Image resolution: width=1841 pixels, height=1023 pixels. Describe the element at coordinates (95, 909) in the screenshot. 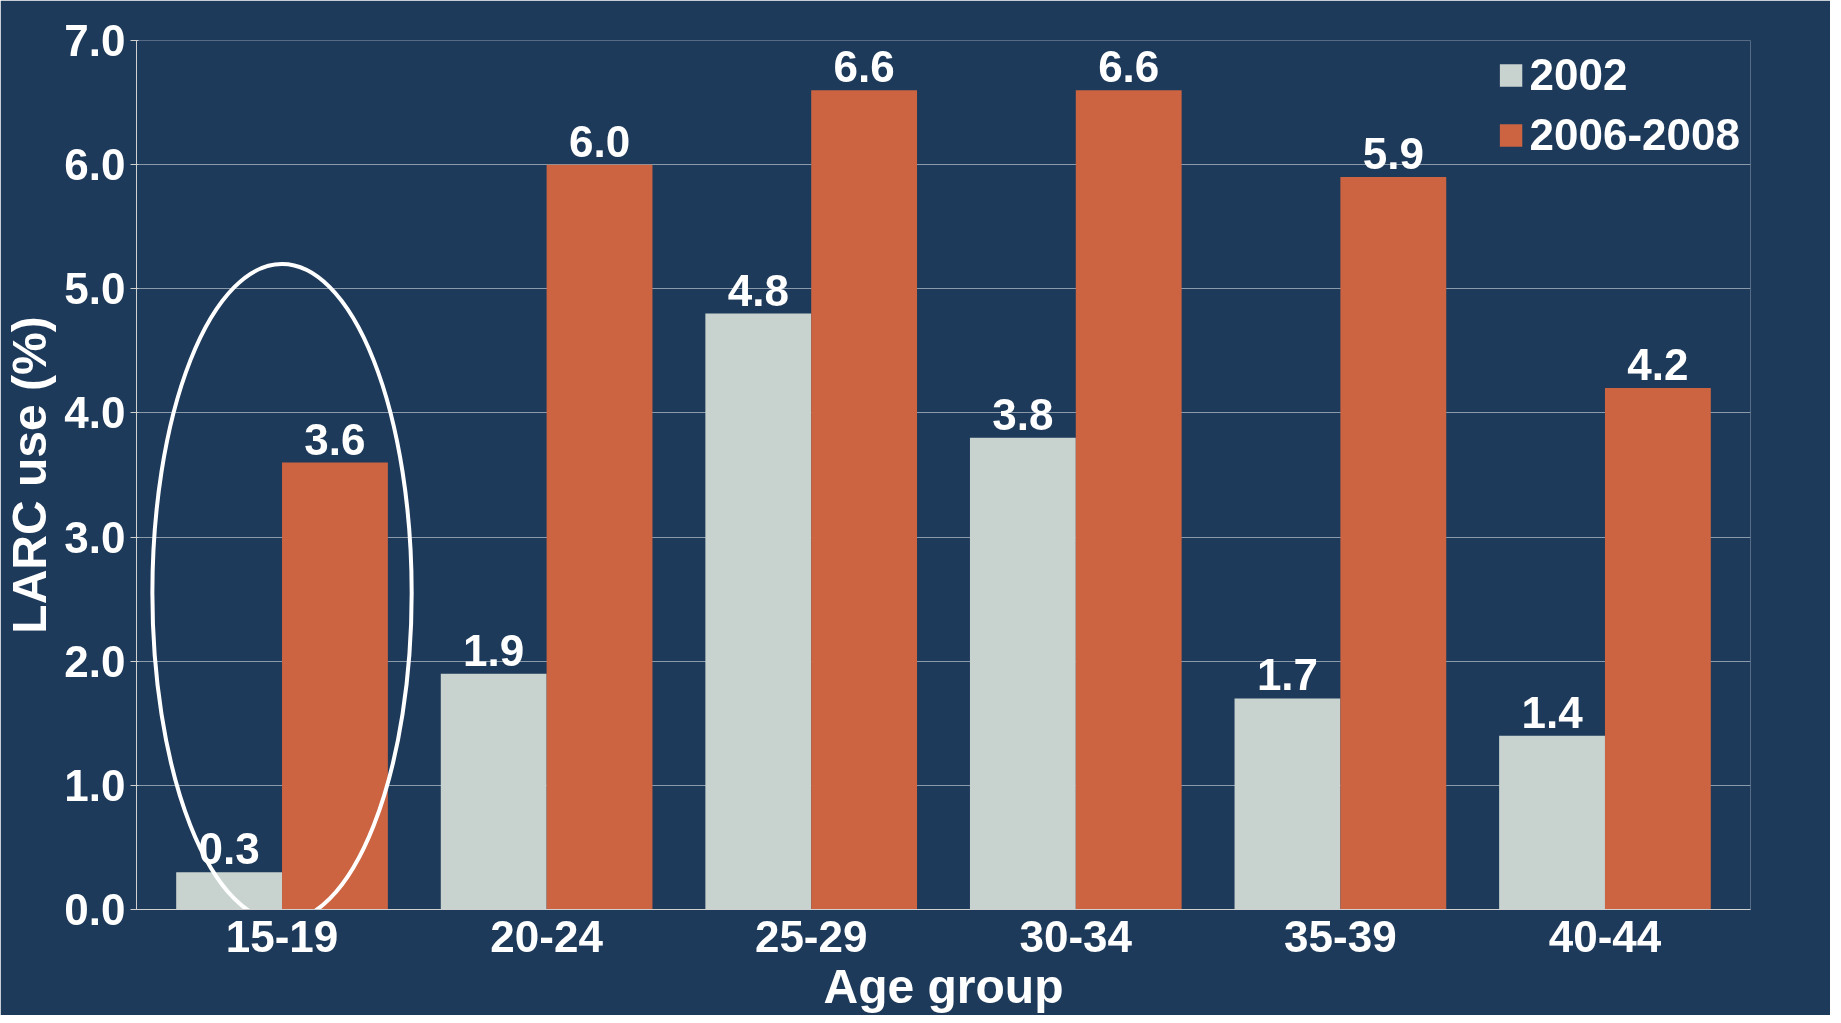

I see `y-tick-label: 0.0` at that location.